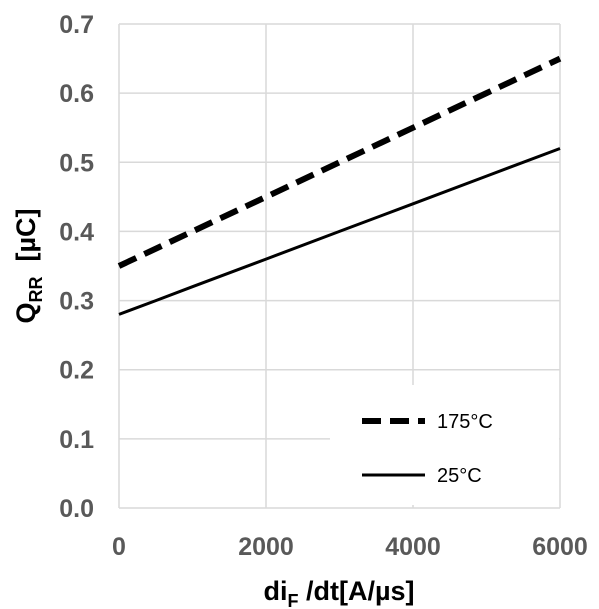 Image resolution: width=599 pixels, height=609 pixels. I want to click on x-axis-title: diF /dt[A/µs], so click(338, 592).